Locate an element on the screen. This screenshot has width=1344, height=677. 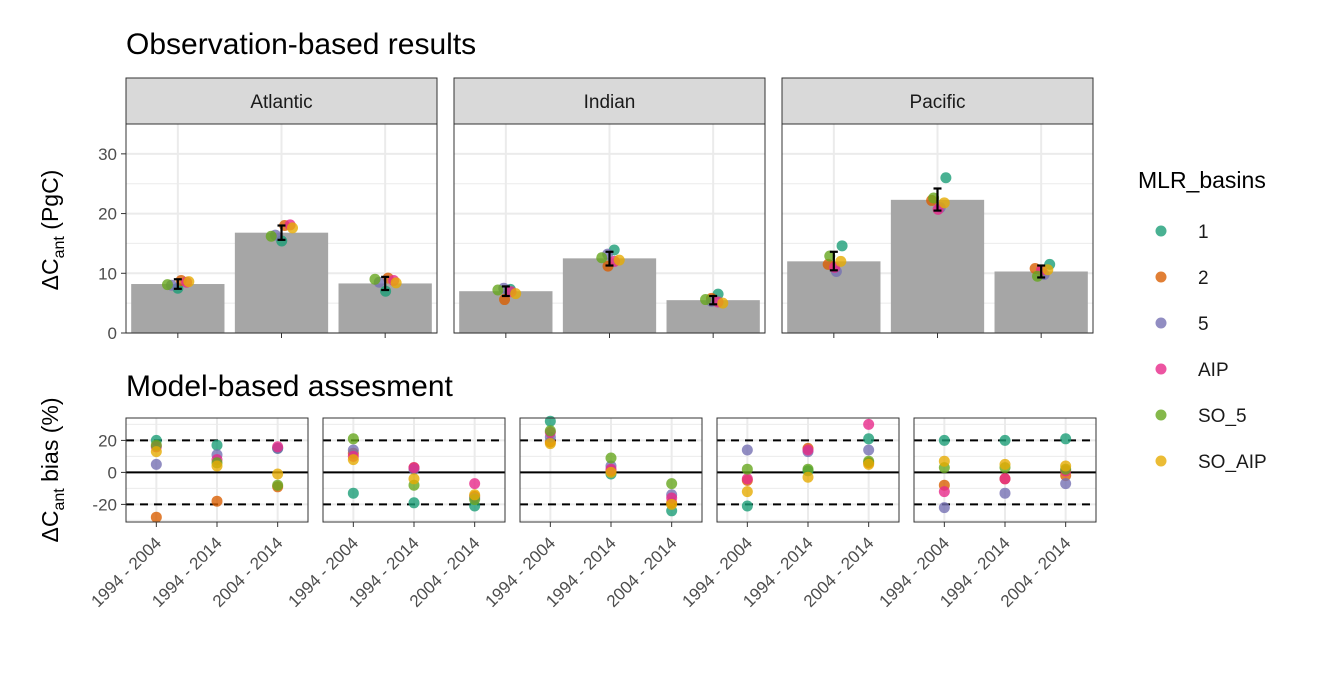
top-y-axis-title-tail: (PgC) is located at coordinates (50, 203).